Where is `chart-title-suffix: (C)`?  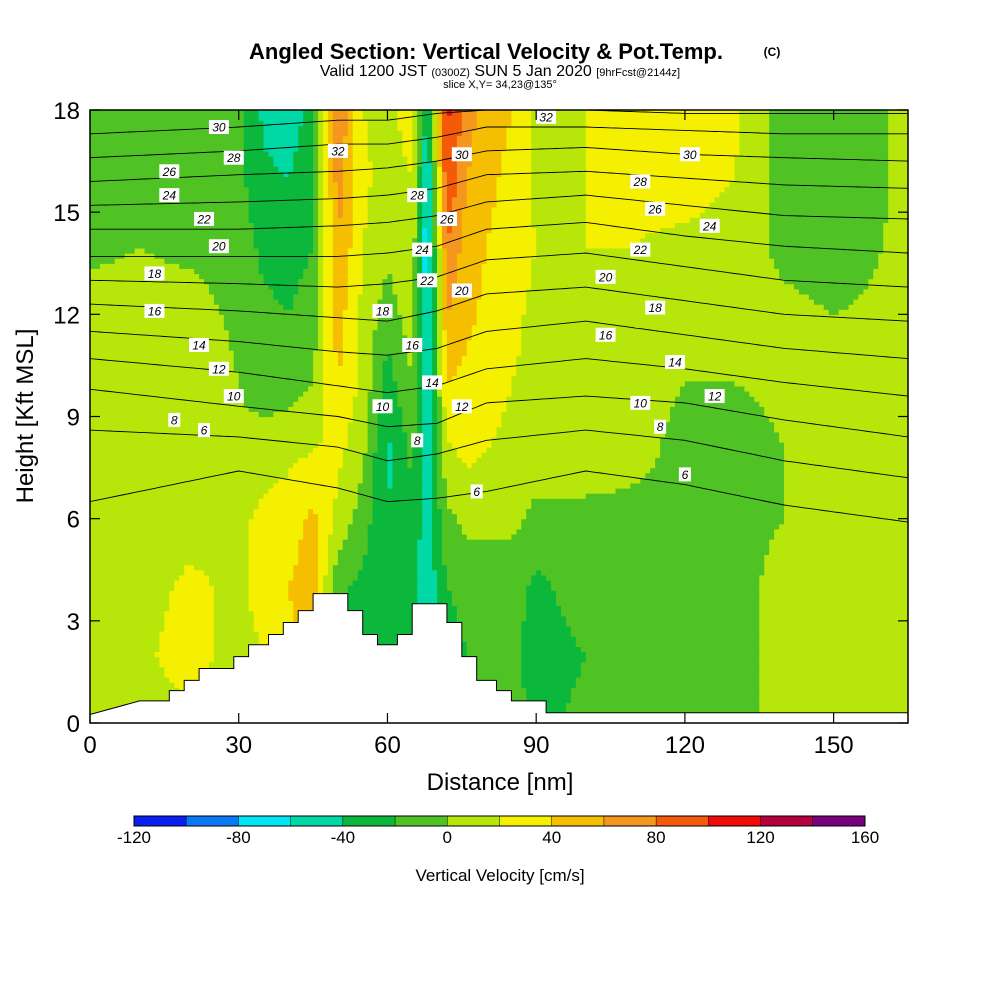 chart-title-suffix: (C) is located at coordinates (772, 52).